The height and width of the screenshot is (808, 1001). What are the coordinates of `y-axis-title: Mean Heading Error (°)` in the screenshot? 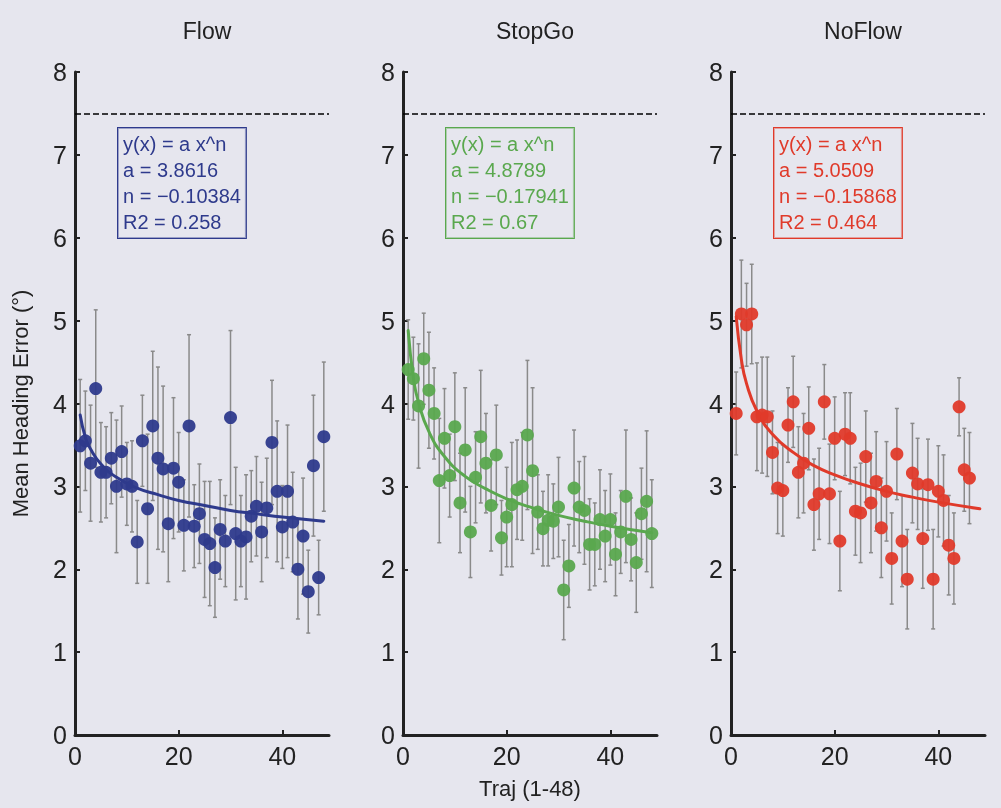 It's located at (20, 403).